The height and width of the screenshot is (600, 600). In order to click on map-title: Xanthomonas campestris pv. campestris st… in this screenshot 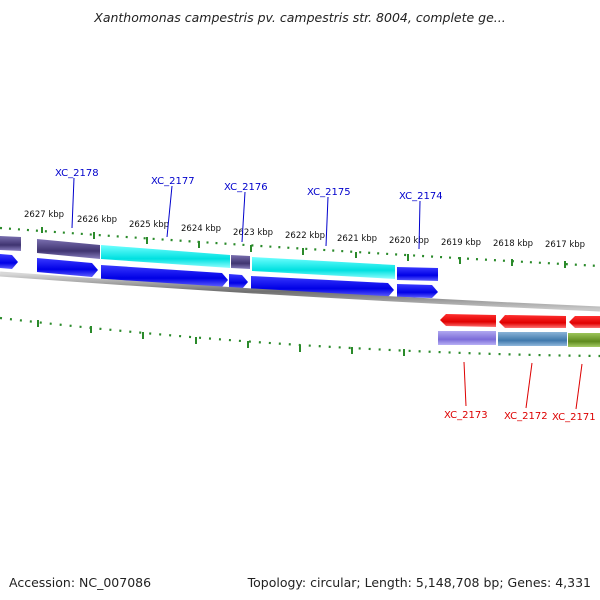, I will do `click(300, 17)`.